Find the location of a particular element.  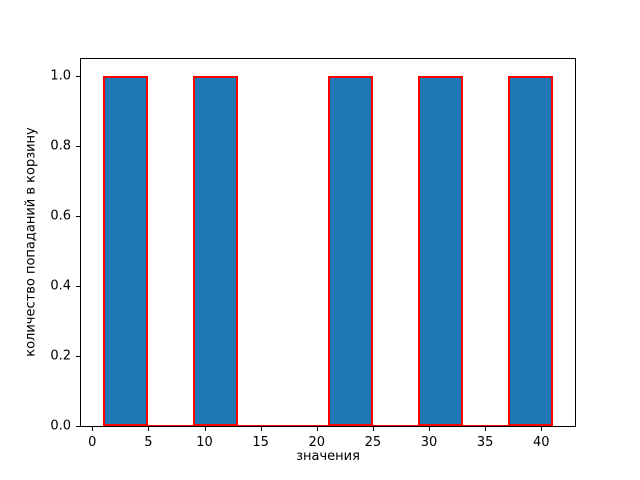

x-tick-label: 10 is located at coordinates (204, 442).